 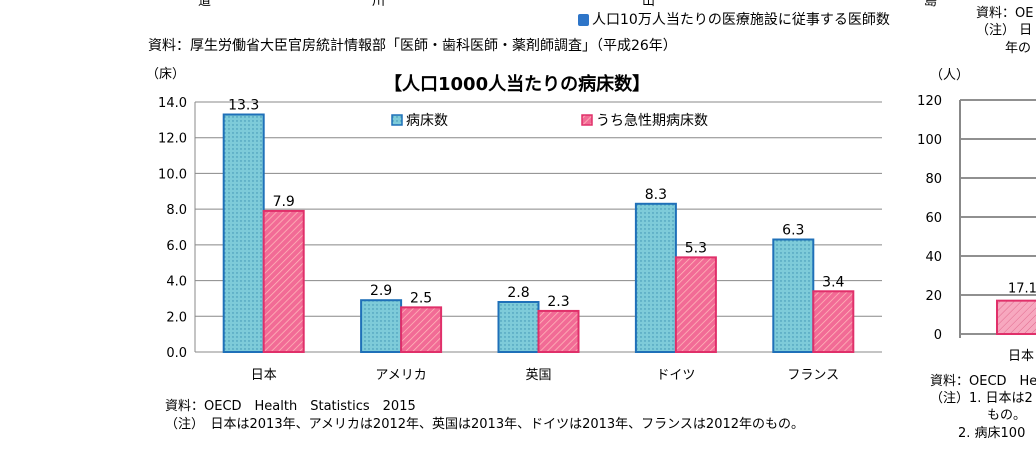 I want to click on y-tick-label: 4.0, so click(x=176, y=282).